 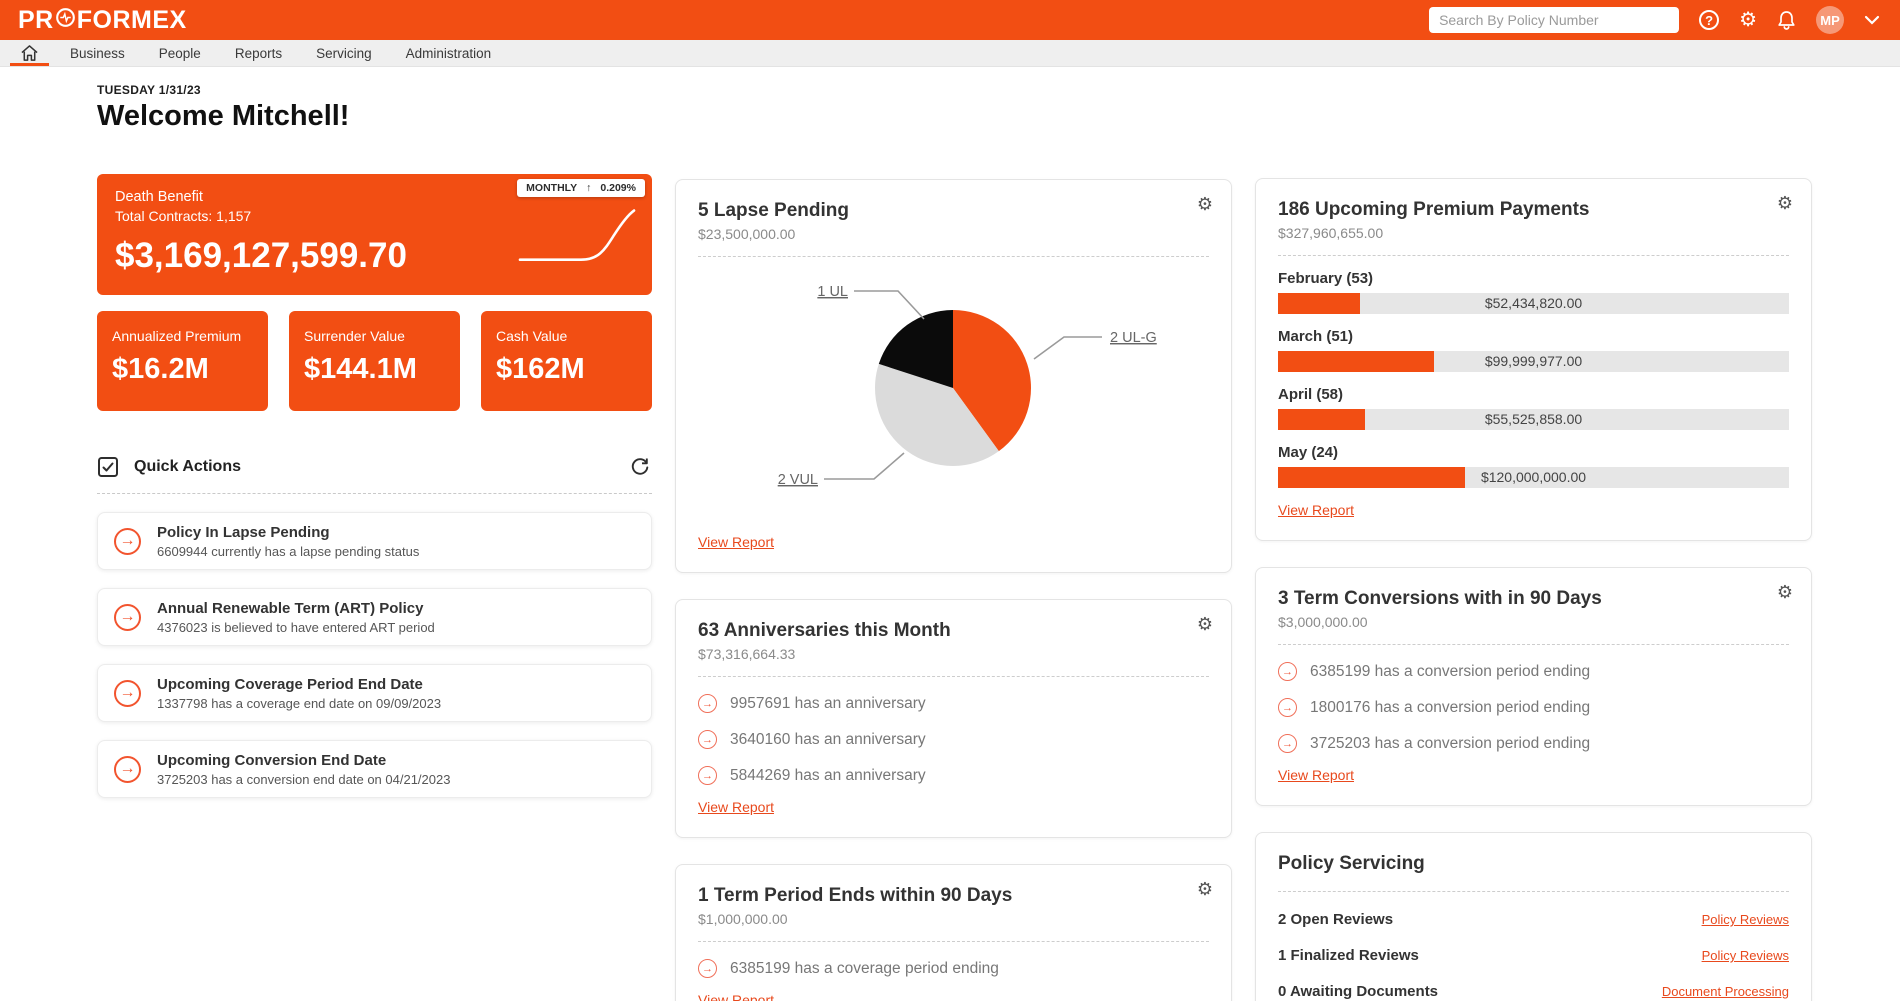 I want to click on card-subtitle: $23,500,000.00, so click(x=747, y=234).